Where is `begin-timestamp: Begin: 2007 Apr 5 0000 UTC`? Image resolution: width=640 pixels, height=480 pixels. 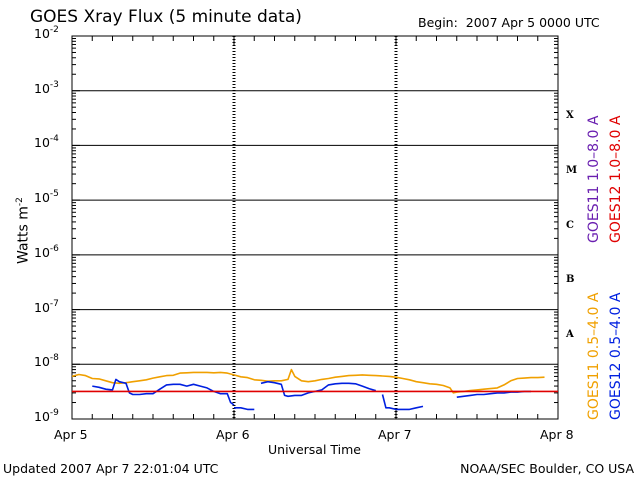
begin-timestamp: Begin: 2007 Apr 5 0000 UTC is located at coordinates (509, 22).